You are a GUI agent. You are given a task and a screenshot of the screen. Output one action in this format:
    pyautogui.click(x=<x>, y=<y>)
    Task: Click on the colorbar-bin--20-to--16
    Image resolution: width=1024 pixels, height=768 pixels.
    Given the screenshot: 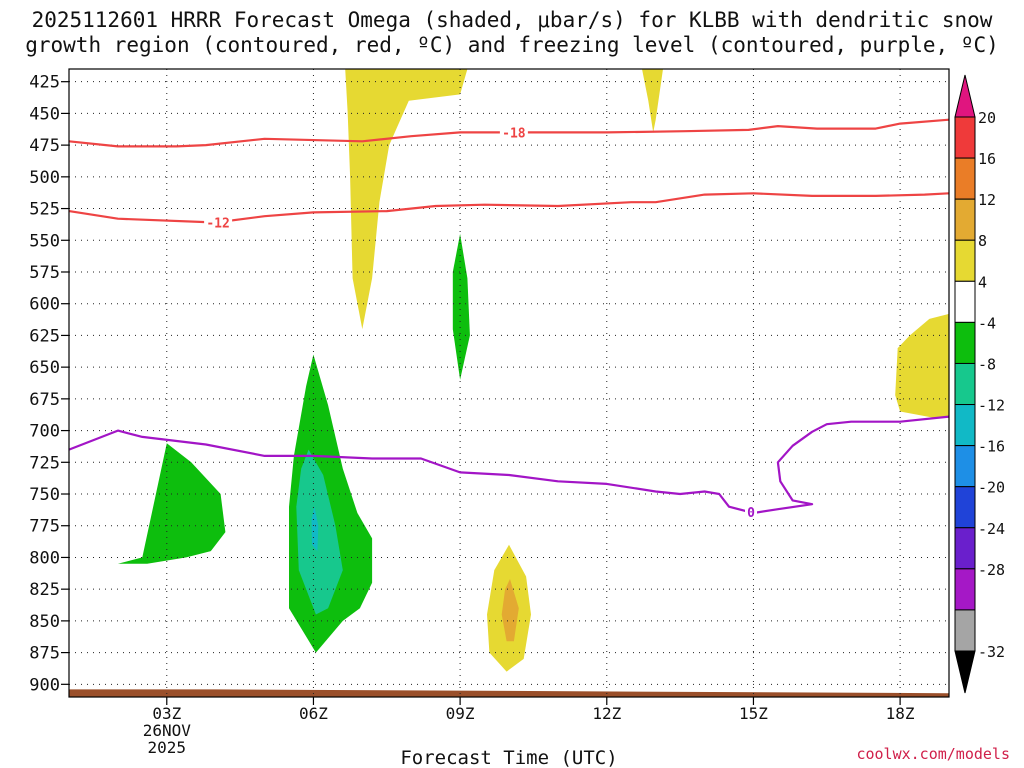 What is the action you would take?
    pyautogui.click(x=965, y=466)
    